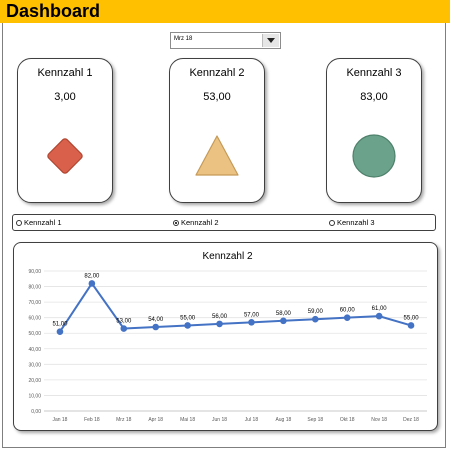 The image size is (450, 450). What do you see at coordinates (123, 420) in the screenshot?
I see `x-tick-label: Mrz 18` at bounding box center [123, 420].